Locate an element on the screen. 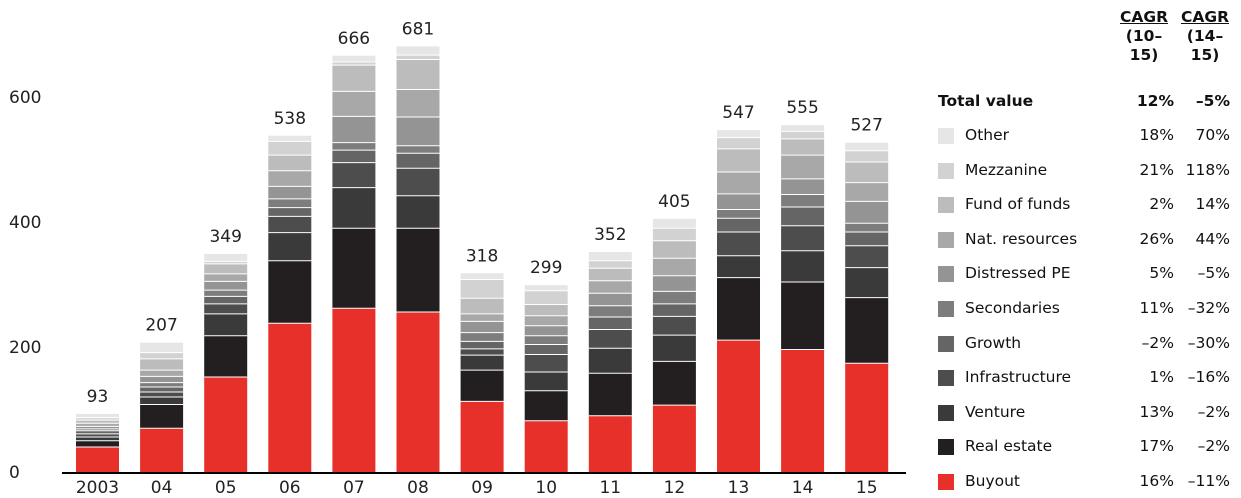 Image resolution: width=1241 pixels, height=498 pixels. x-tick-label: 06 is located at coordinates (290, 488).